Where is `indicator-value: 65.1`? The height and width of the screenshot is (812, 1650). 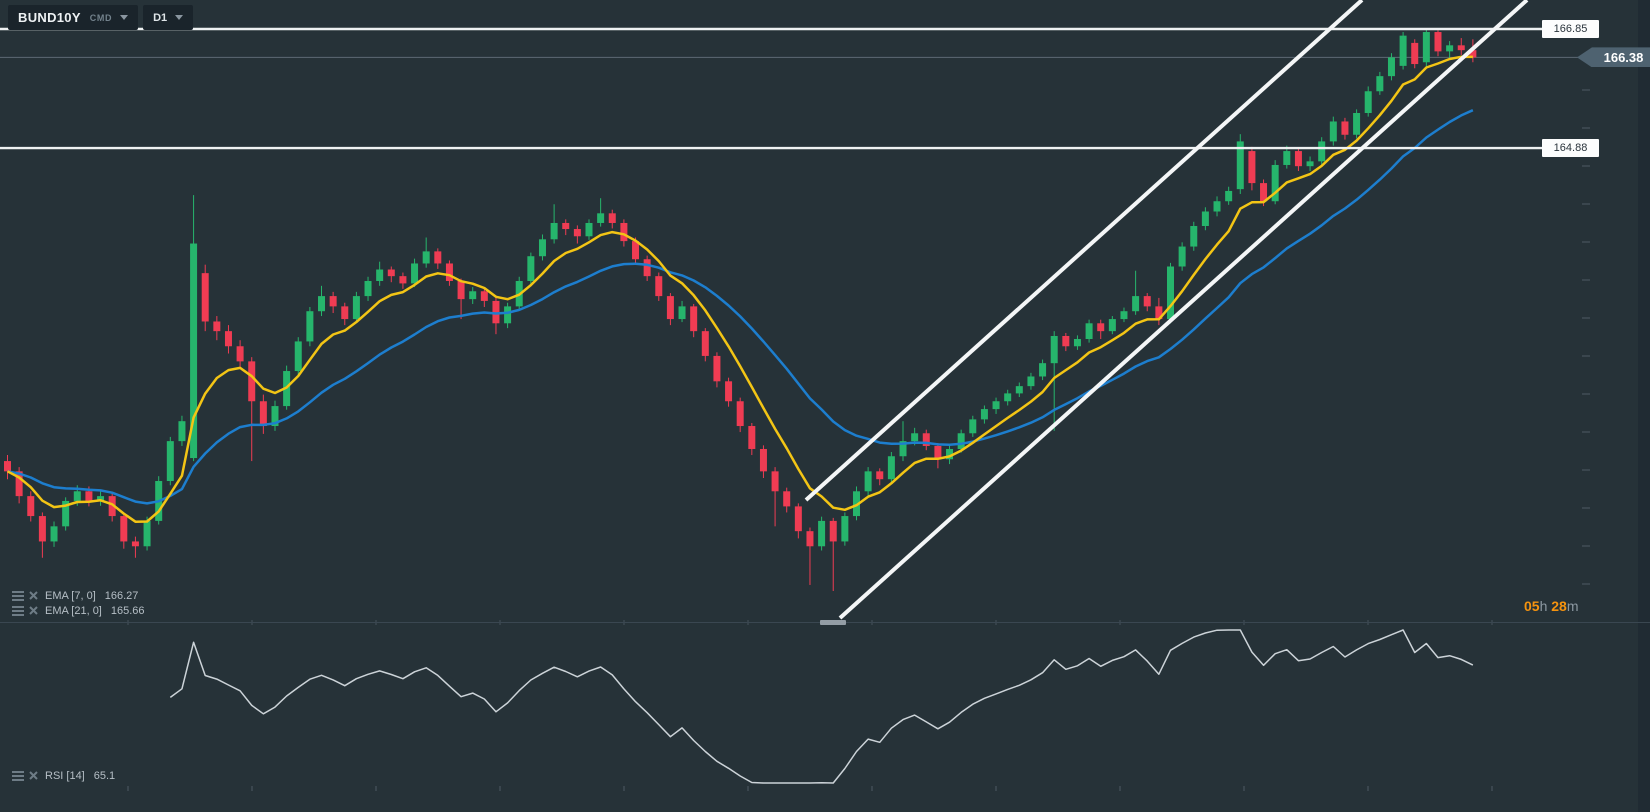 indicator-value: 65.1 is located at coordinates (104, 775).